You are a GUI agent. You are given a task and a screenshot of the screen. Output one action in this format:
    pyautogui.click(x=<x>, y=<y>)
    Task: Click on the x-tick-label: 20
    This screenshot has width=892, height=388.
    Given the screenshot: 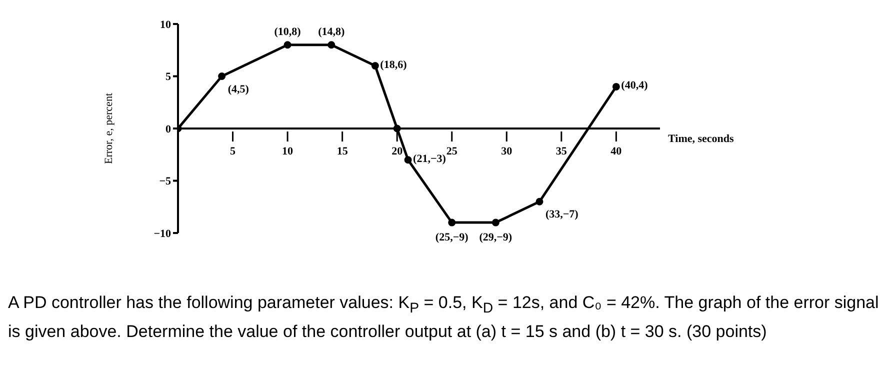 What is the action you would take?
    pyautogui.click(x=398, y=152)
    